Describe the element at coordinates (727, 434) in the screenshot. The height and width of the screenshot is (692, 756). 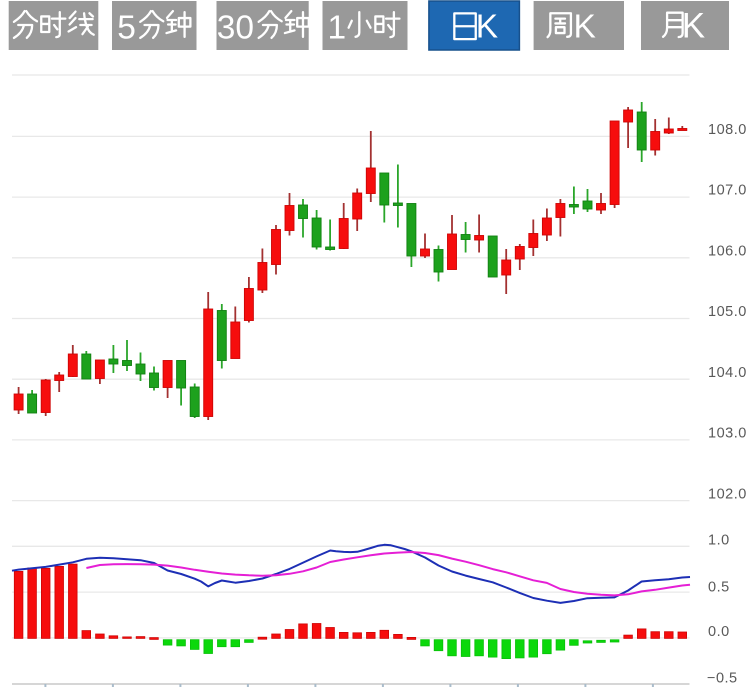
I see `svg-text: 103.0` at that location.